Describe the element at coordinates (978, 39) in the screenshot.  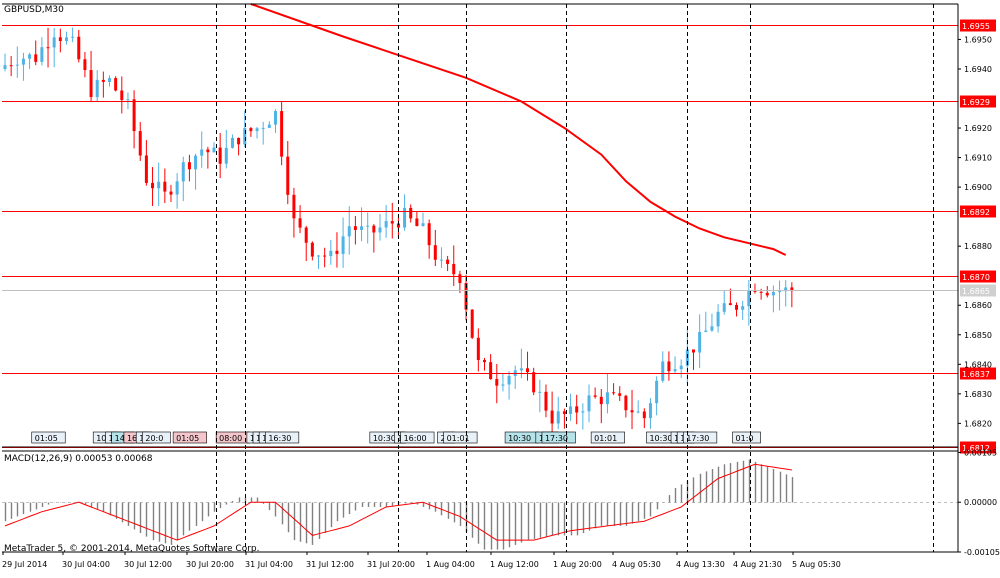
I see `price-tick-label: 1.6950` at that location.